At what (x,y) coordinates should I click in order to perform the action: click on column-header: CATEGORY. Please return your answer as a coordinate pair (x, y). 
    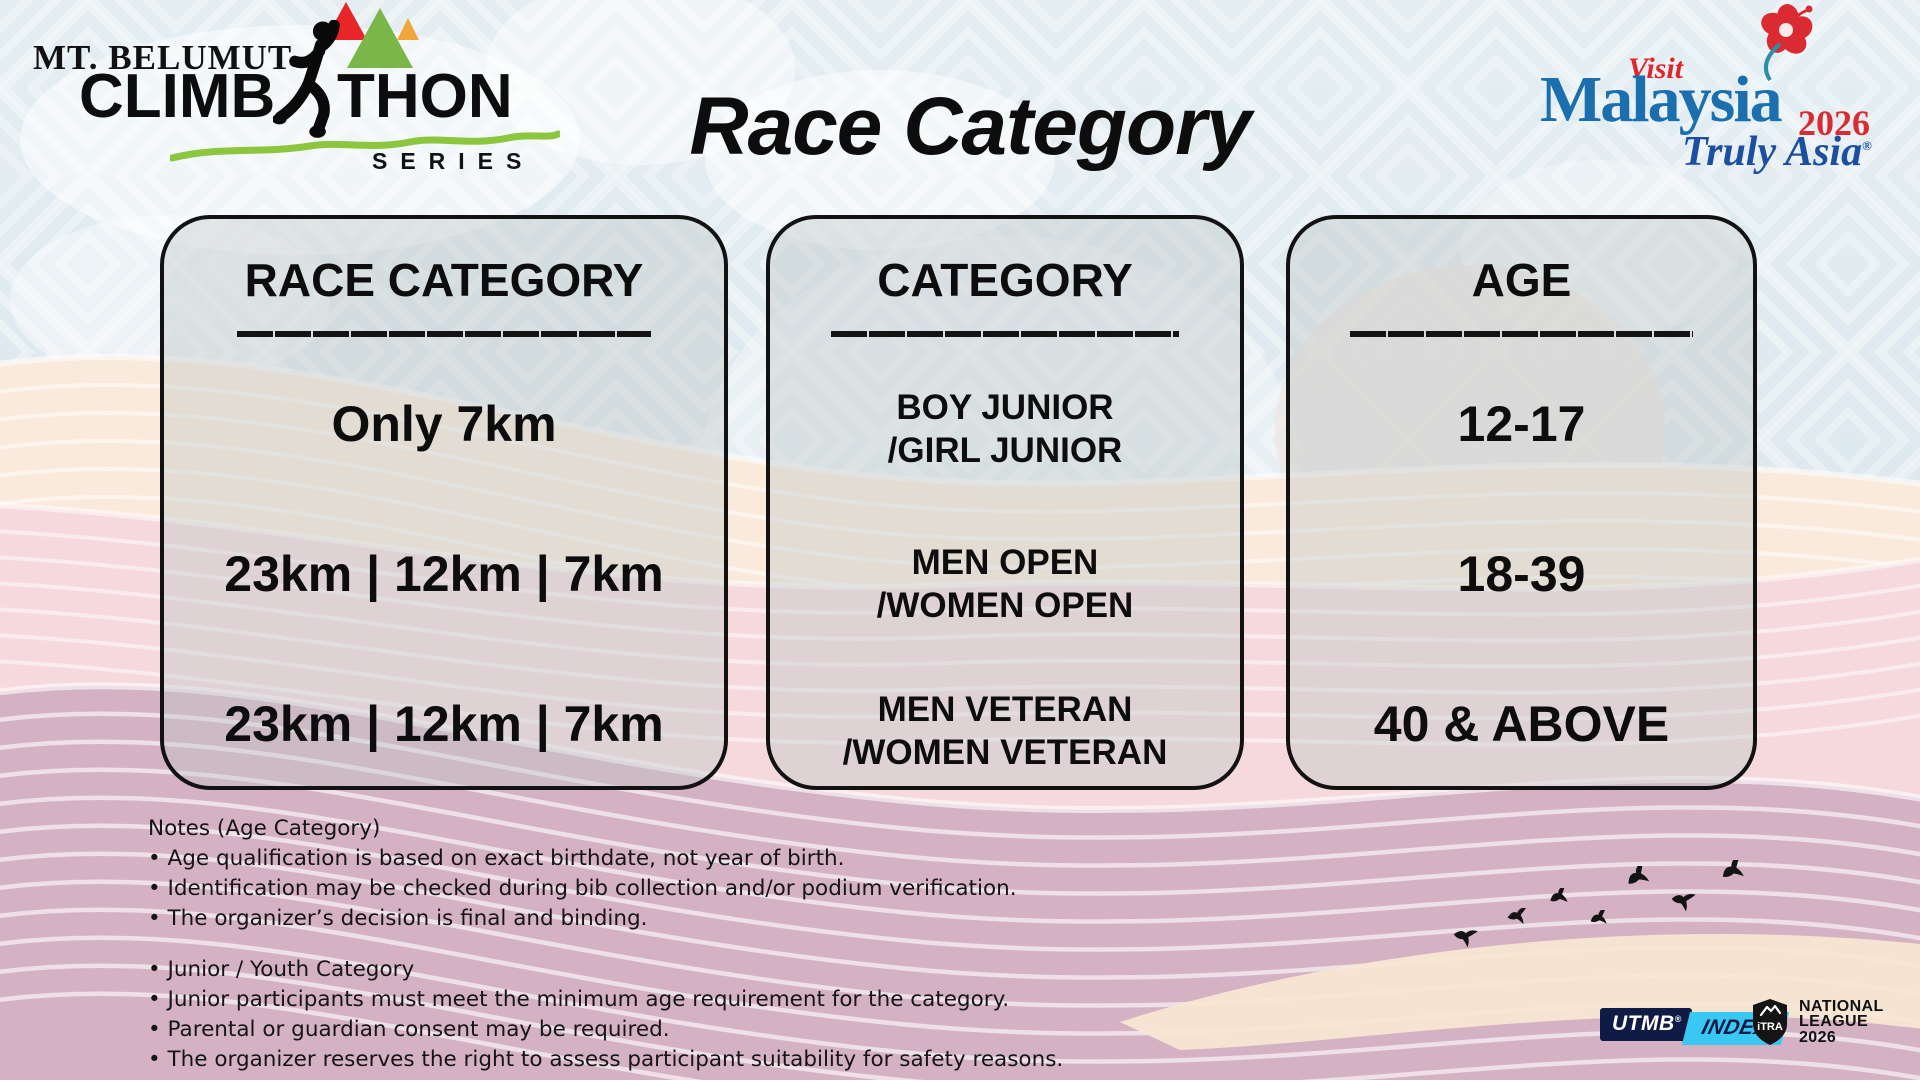
    Looking at the image, I should click on (1005, 280).